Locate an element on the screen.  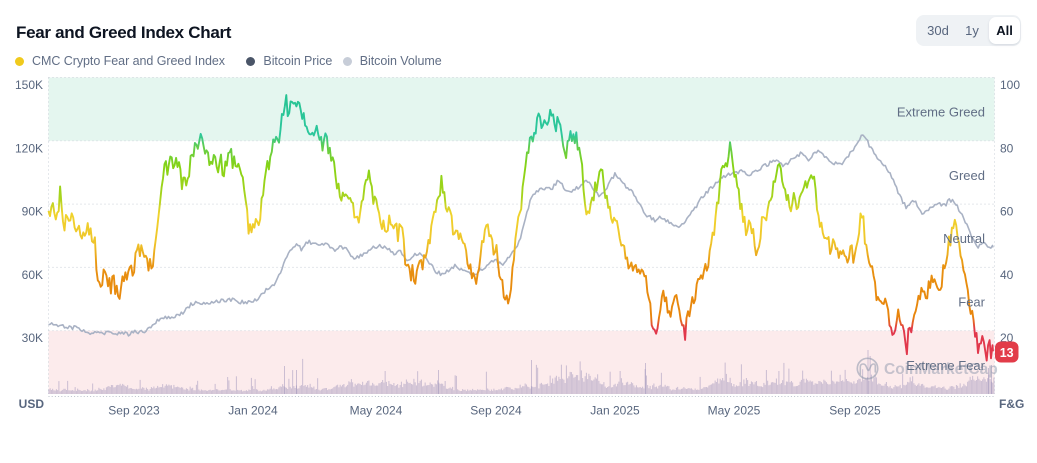
svg-text: 40 is located at coordinates (1007, 275).